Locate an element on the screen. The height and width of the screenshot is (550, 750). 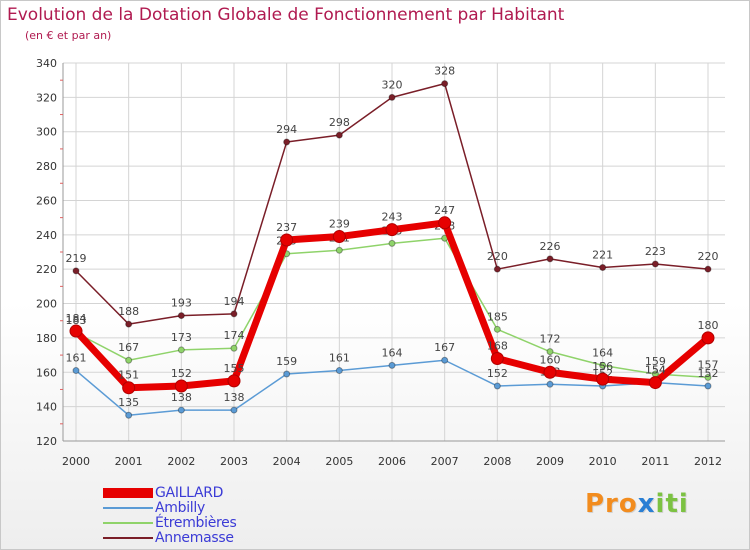
data-label-annemasse: 320 is located at coordinates (392, 84).